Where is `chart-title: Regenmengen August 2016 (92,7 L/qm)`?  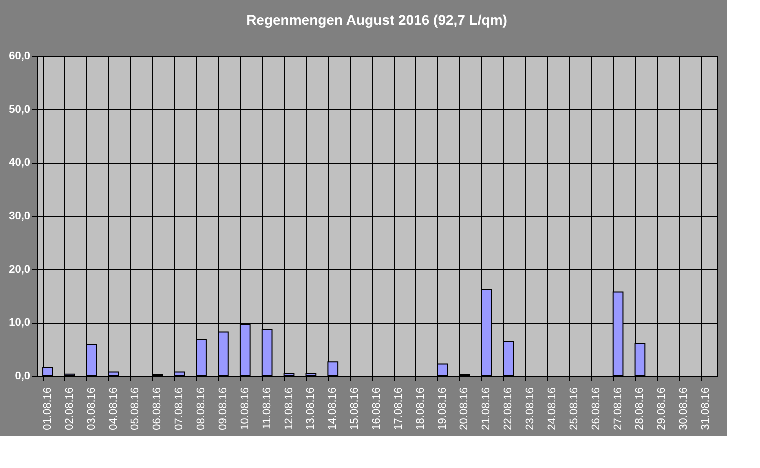 chart-title: Regenmengen August 2016 (92,7 L/qm) is located at coordinates (377, 20).